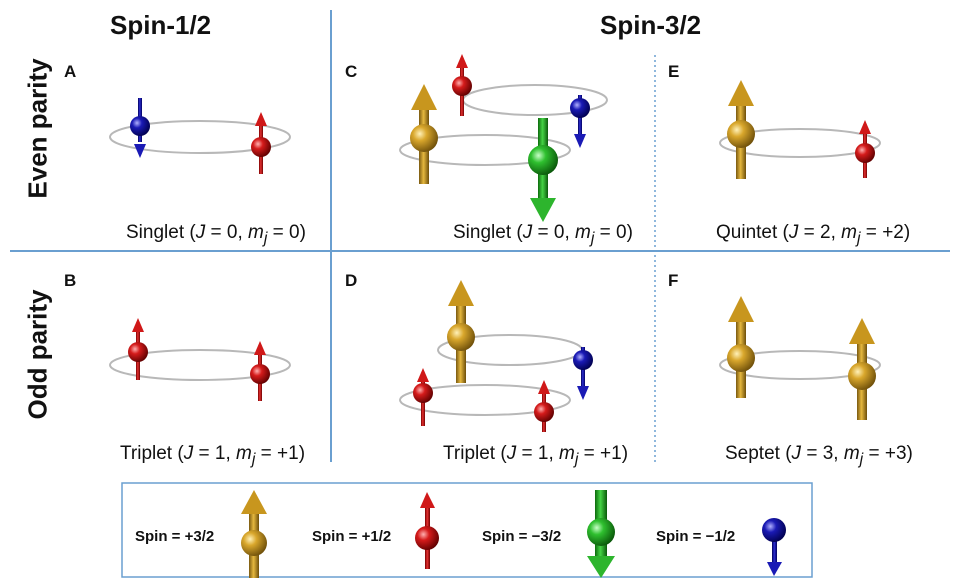 The width and height of the screenshot is (953, 580). I want to click on spin-minus-half-a, so click(140, 128).